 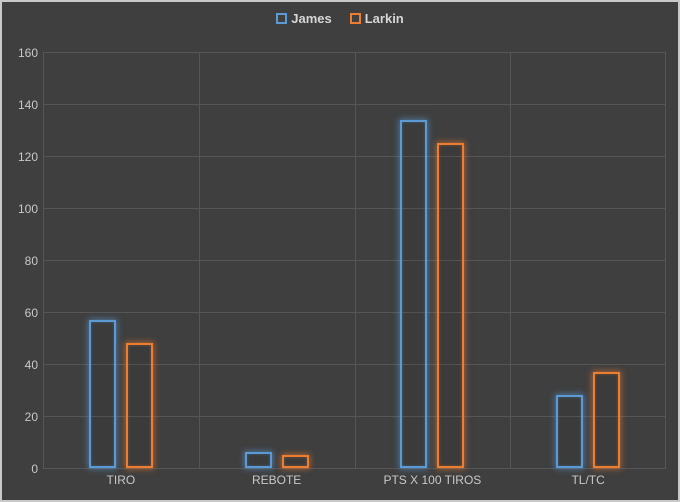 I want to click on y-axis-tick-label-20: 20, so click(x=31, y=417).